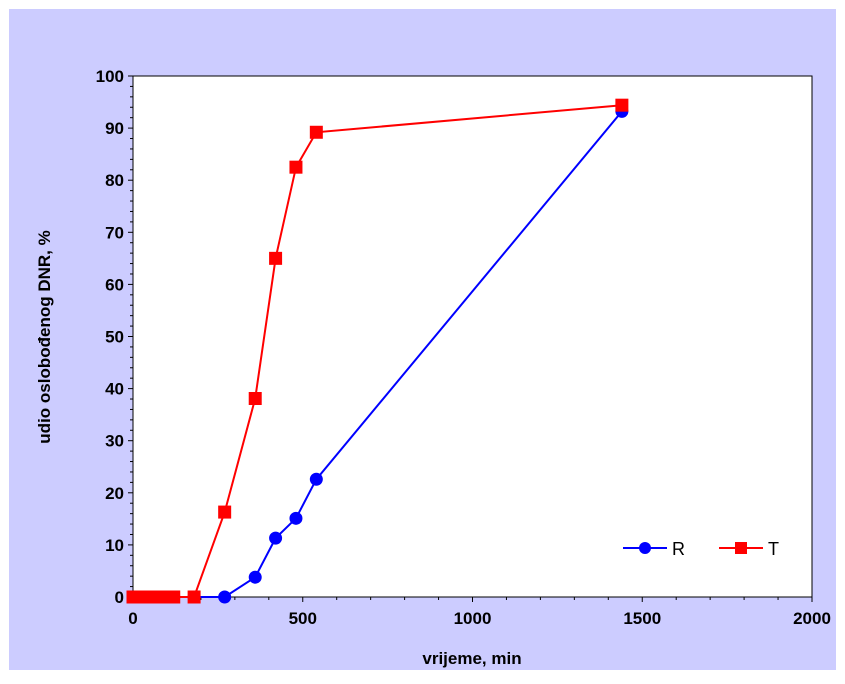 The image size is (845, 684). Describe the element at coordinates (114, 389) in the screenshot. I see `y-tick-label: 40` at that location.